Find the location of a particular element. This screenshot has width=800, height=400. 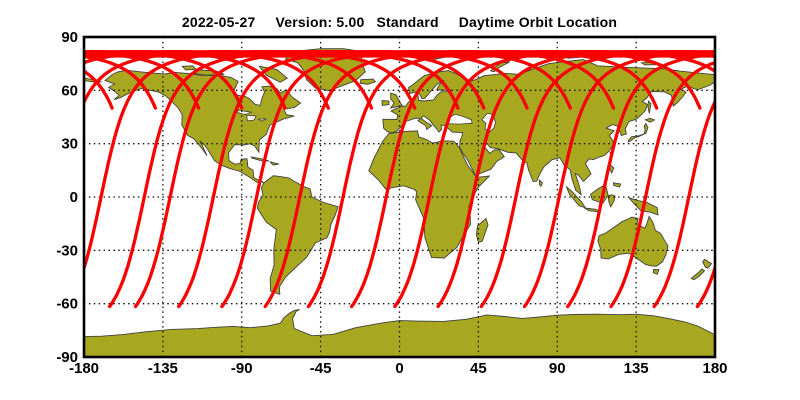

x-axis-labels: -180 -135 -90 -45 0 45 90 135 180 is located at coordinates (398, 368).